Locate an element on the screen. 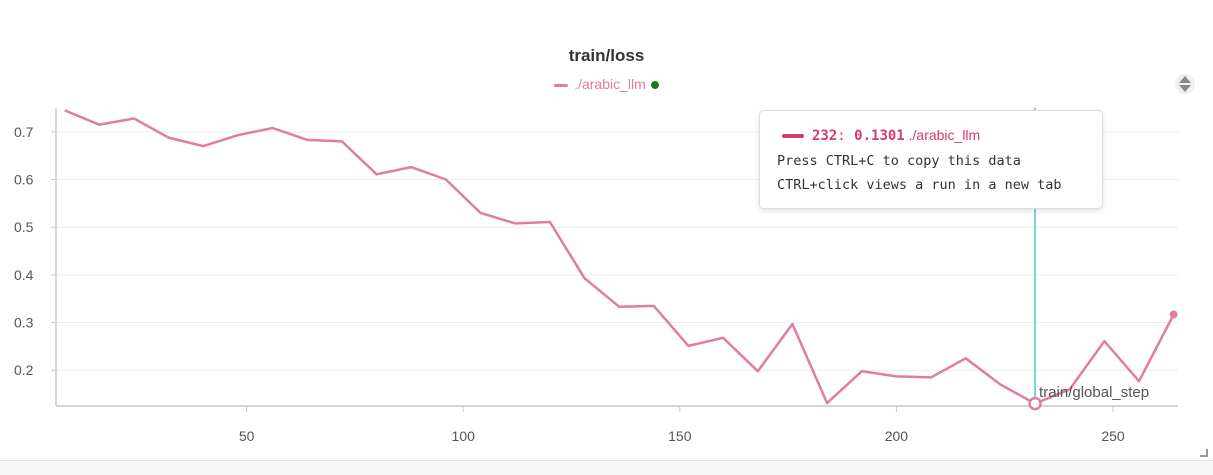 The width and height of the screenshot is (1213, 475). panel-footer is located at coordinates (606, 467).